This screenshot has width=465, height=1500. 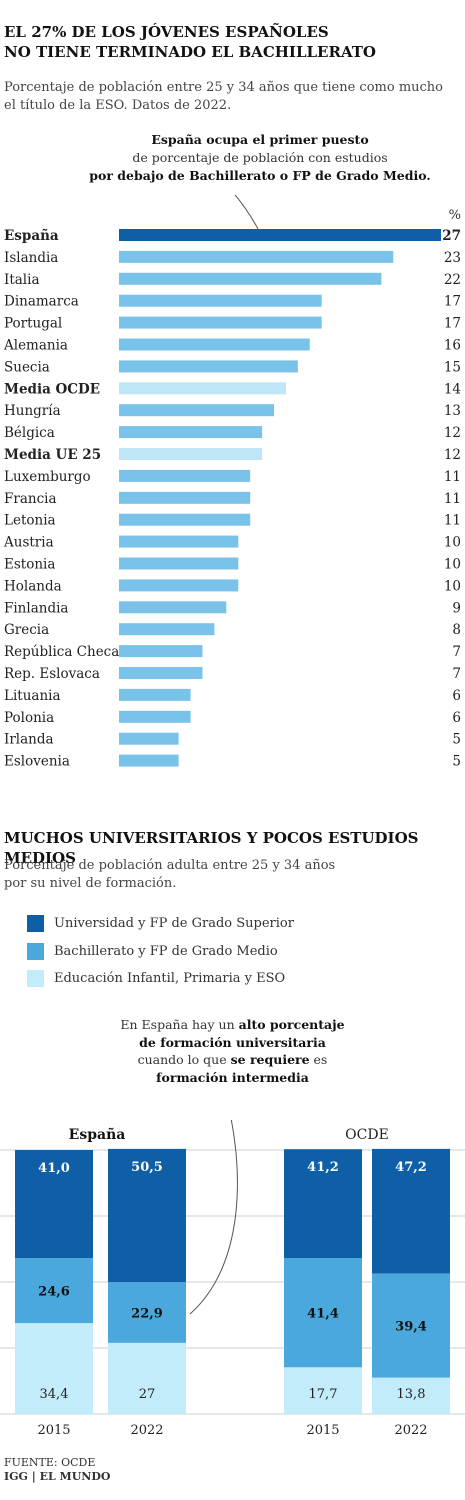 What do you see at coordinates (170, 978) in the screenshot?
I see `legend-label-basic: Educación Infantil, Primaria y ESO` at bounding box center [170, 978].